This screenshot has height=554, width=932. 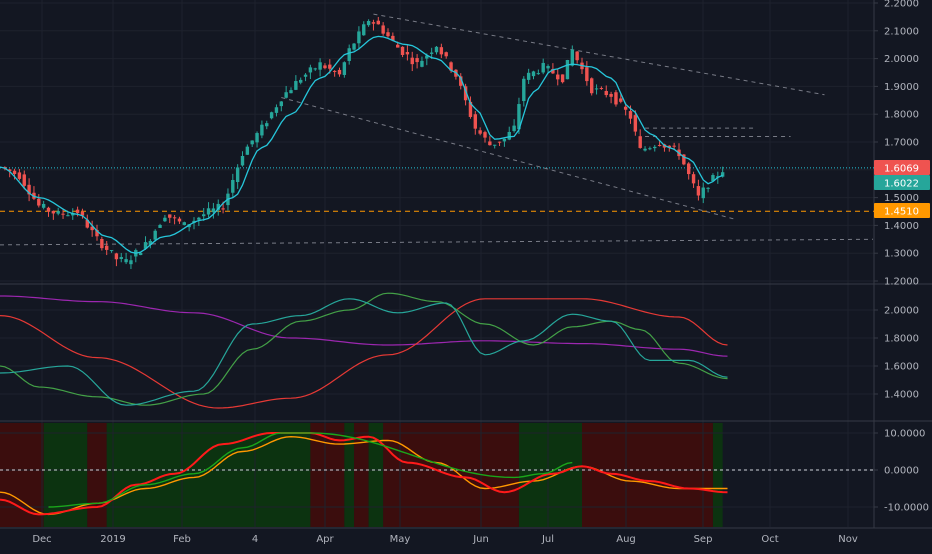 I want to click on price-ytick-label-8: 2.0000, so click(x=901, y=59).